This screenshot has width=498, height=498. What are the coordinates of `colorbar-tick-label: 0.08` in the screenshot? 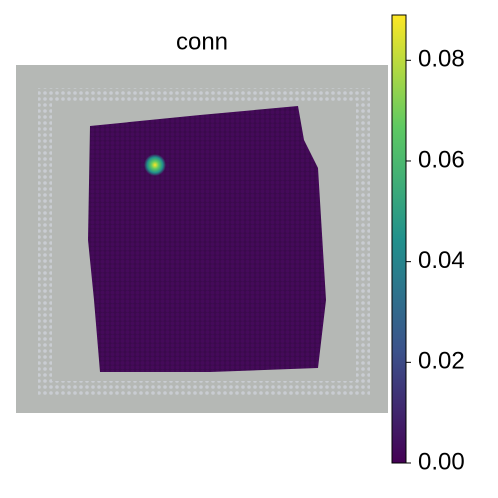 It's located at (441, 59).